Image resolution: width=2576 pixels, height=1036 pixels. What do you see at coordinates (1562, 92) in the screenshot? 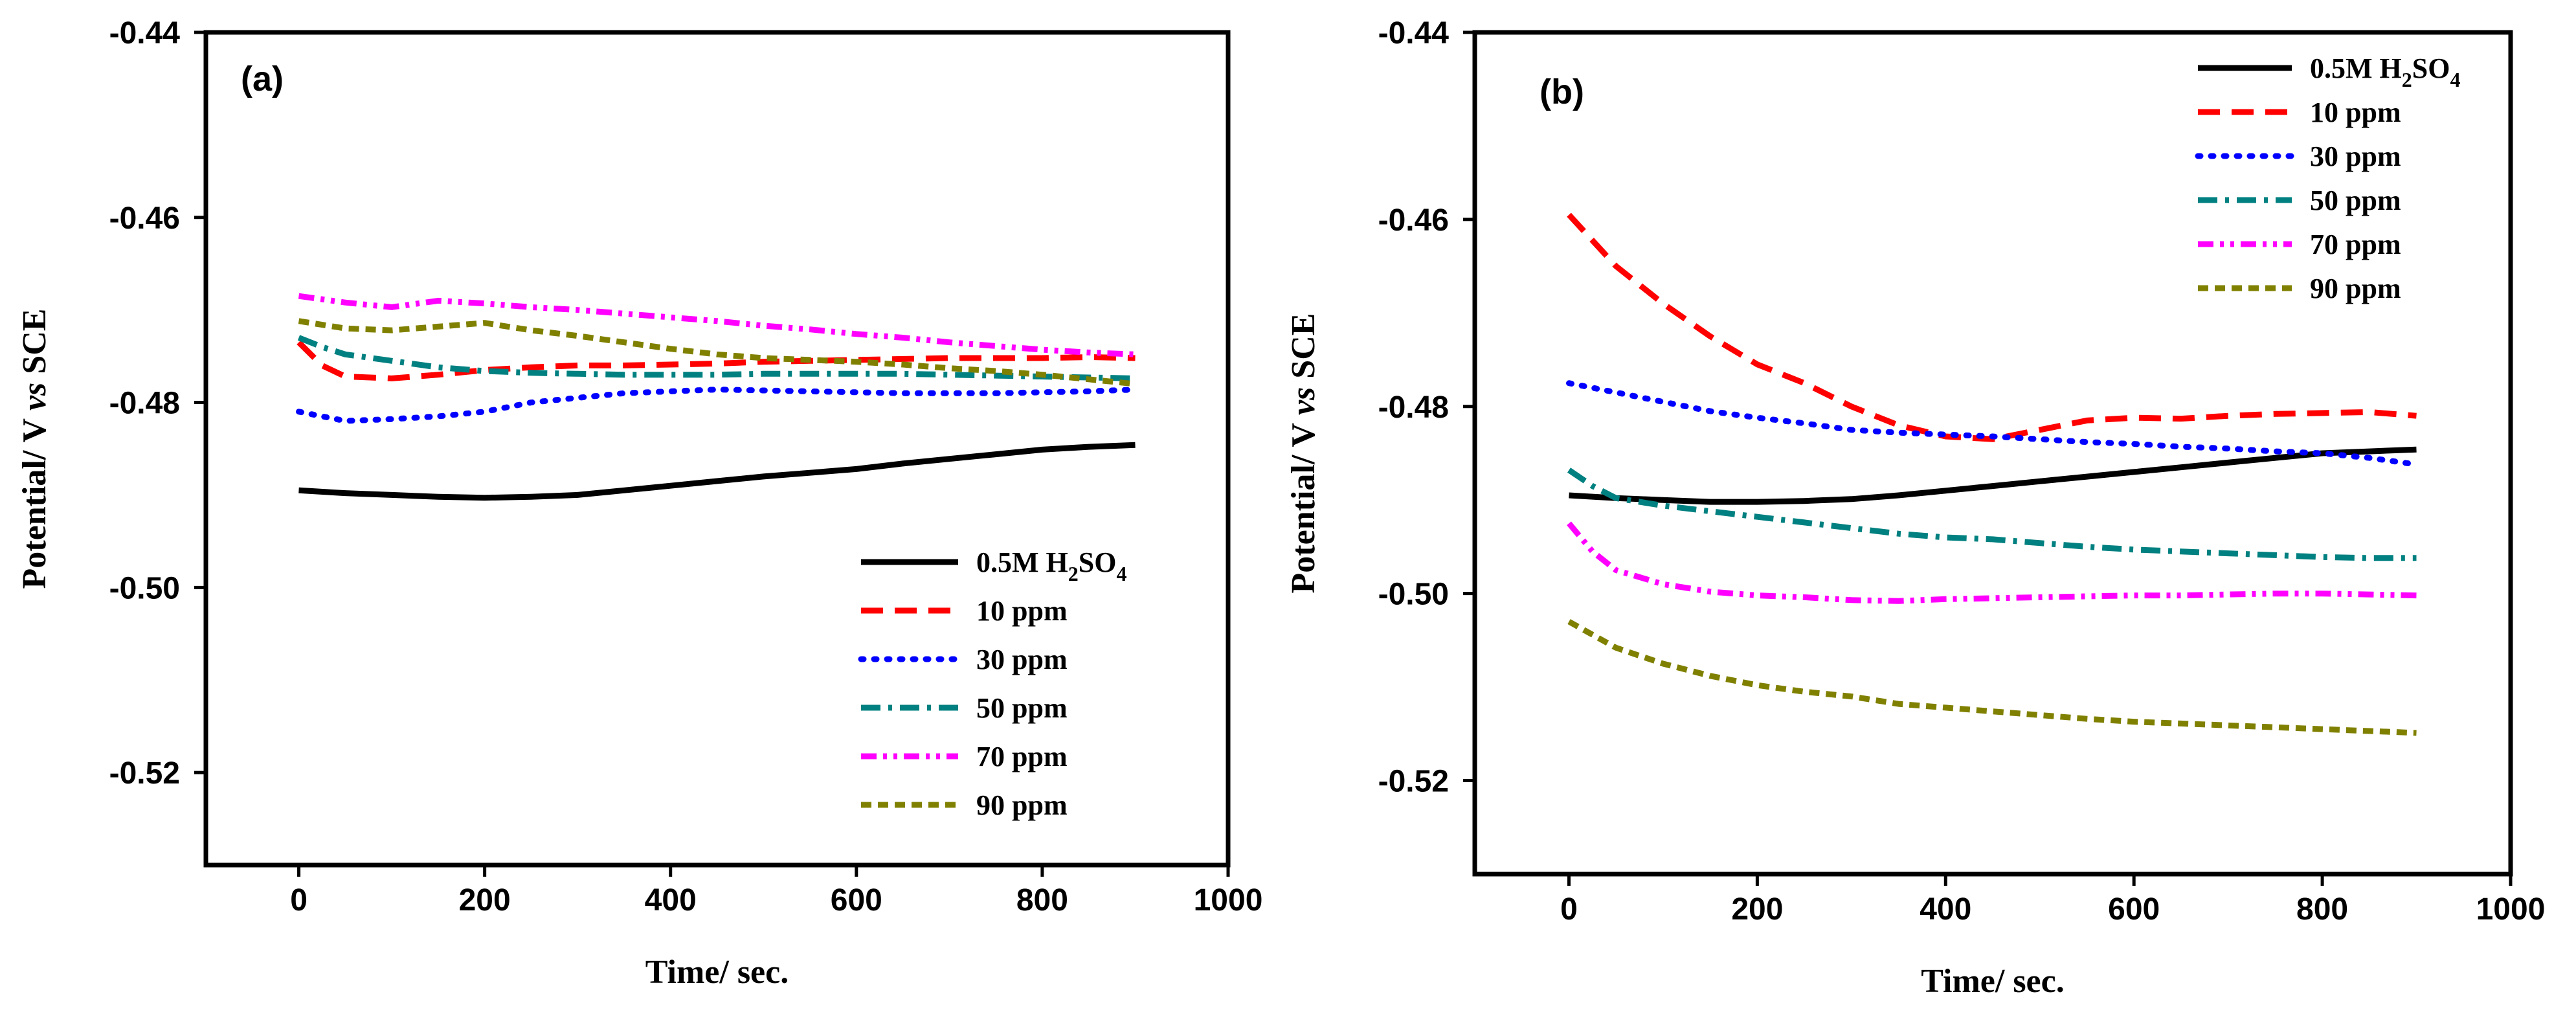
I see `panel-label: (b)` at bounding box center [1562, 92].